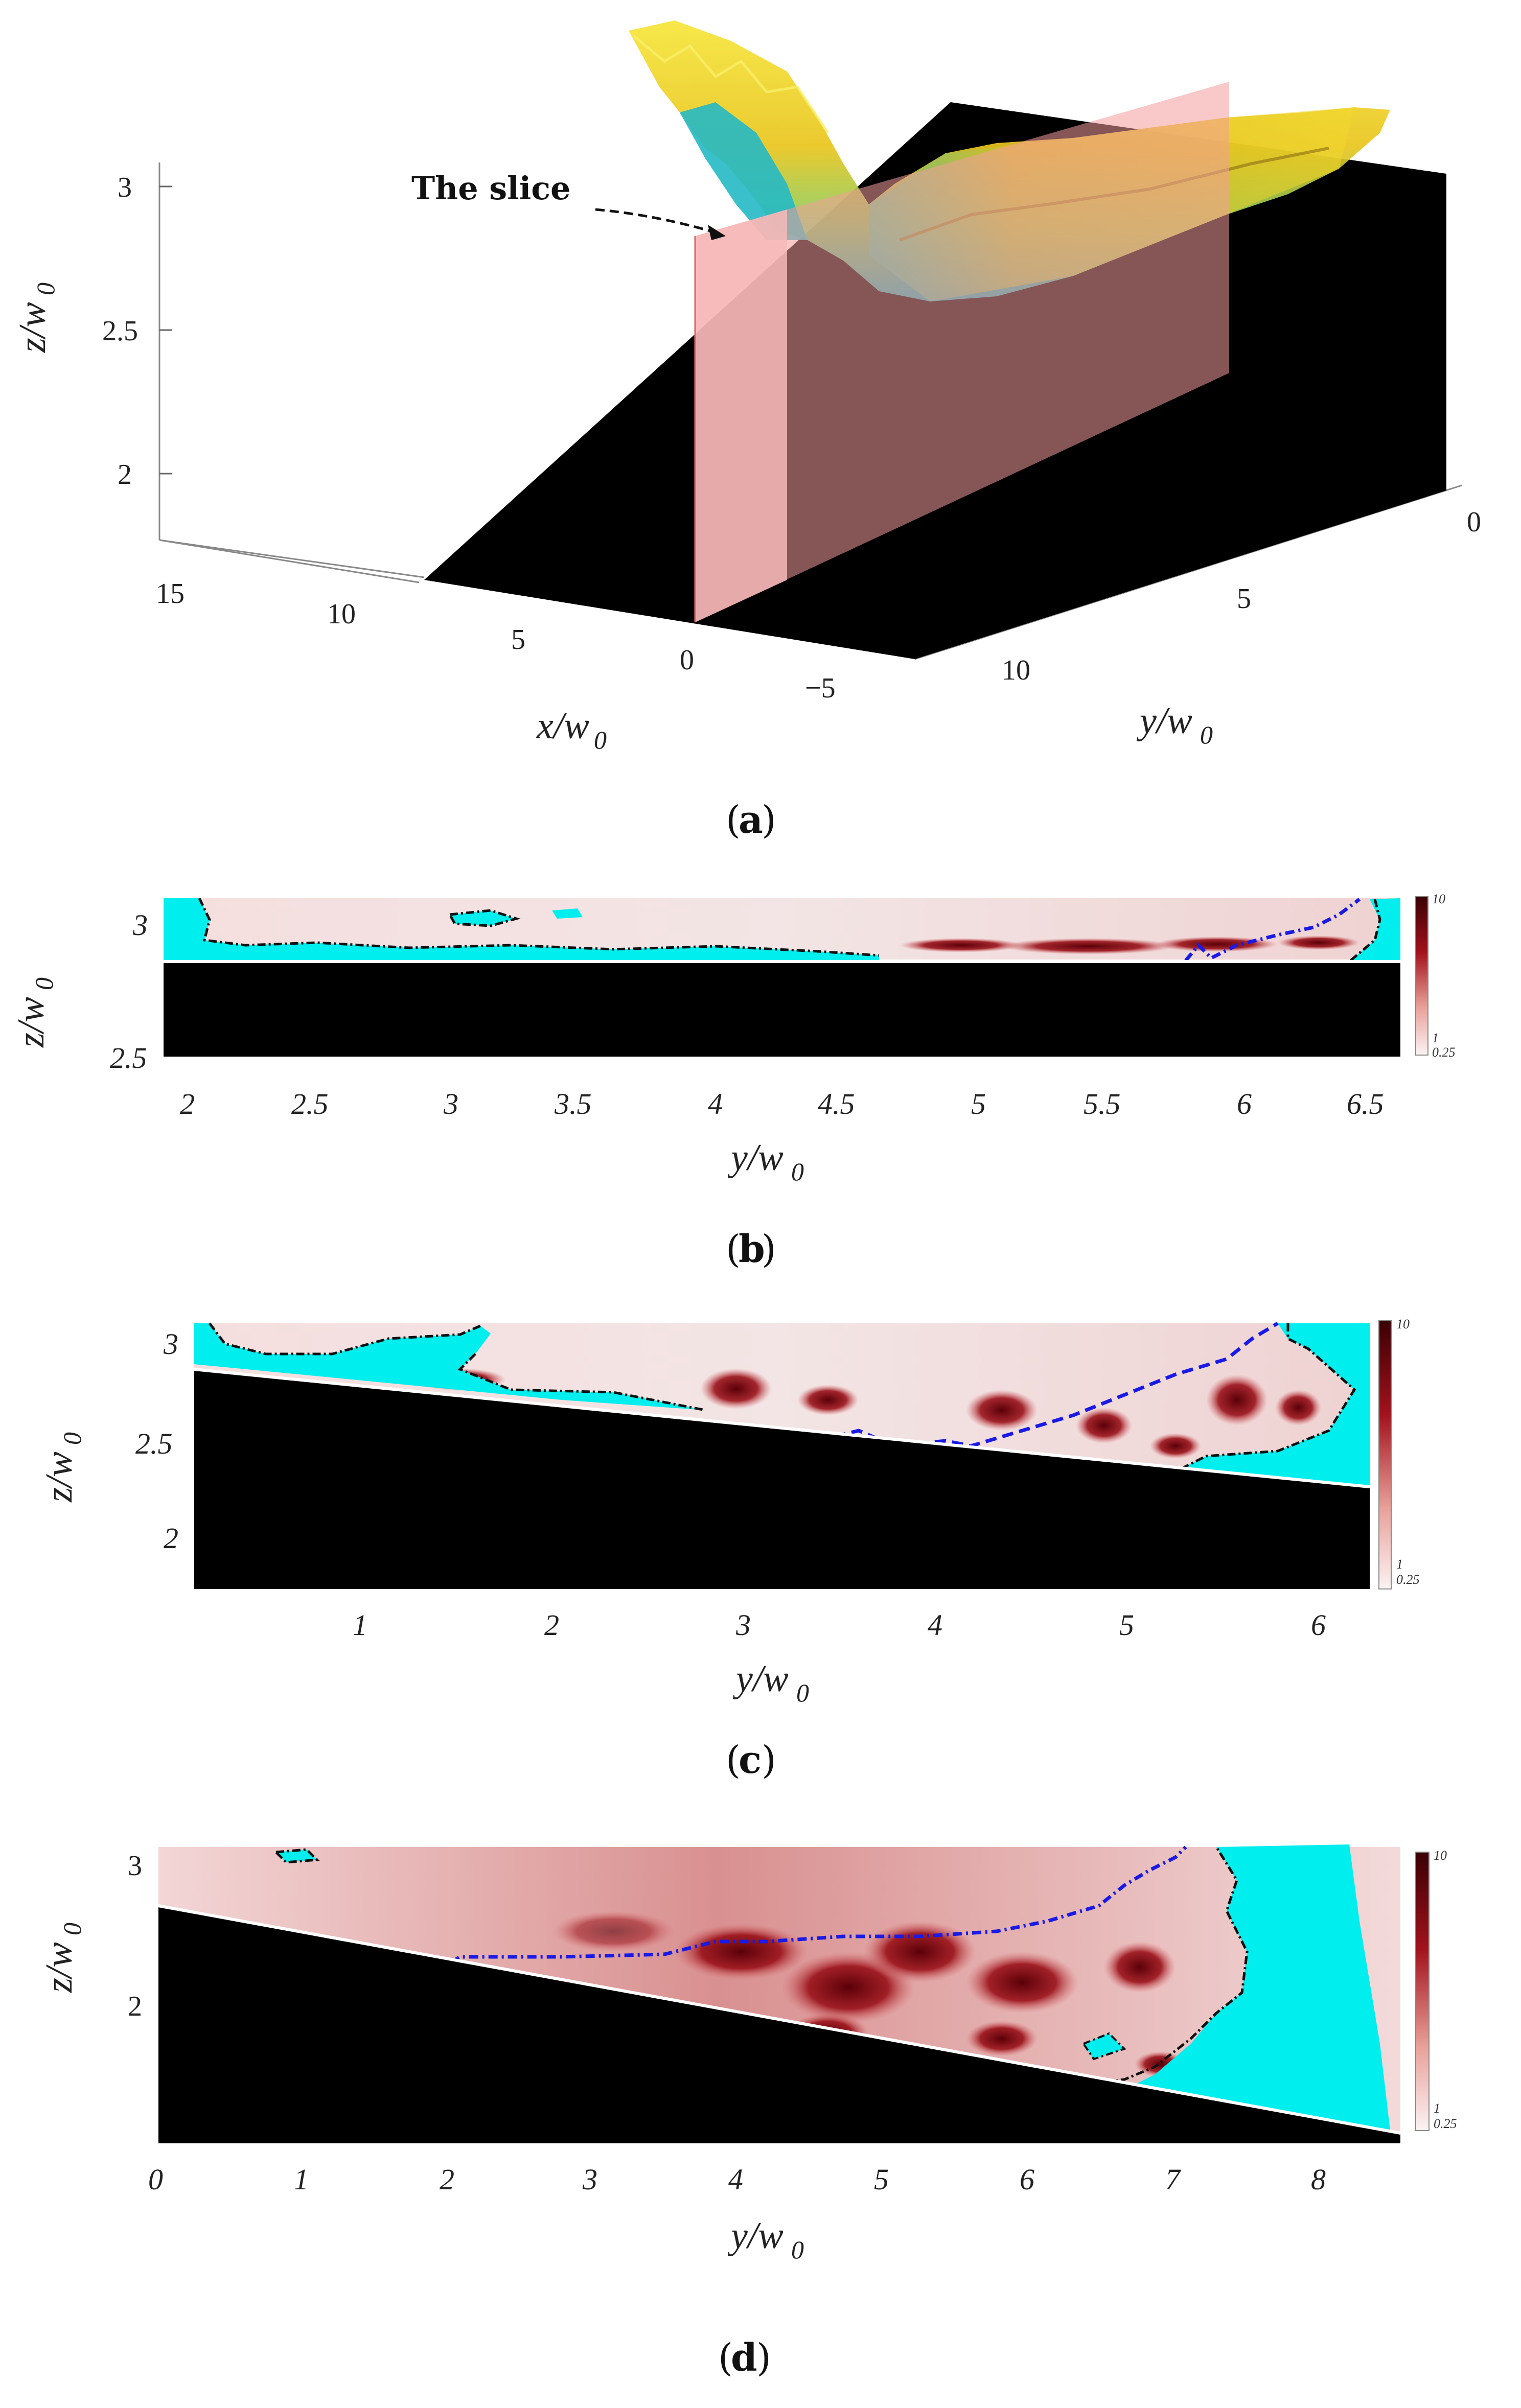  What do you see at coordinates (33, 327) in the screenshot?
I see `panel-a-z-label-main: z/w` at bounding box center [33, 327].